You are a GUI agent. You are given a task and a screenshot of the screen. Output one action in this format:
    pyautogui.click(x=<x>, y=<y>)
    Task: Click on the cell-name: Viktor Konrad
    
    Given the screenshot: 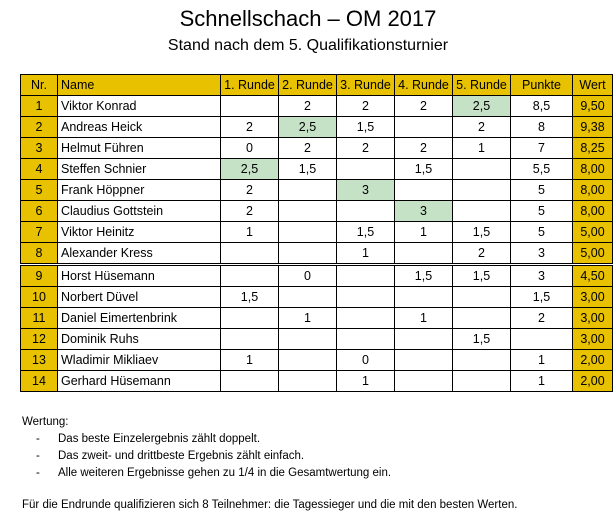 What is the action you would take?
    pyautogui.click(x=139, y=106)
    